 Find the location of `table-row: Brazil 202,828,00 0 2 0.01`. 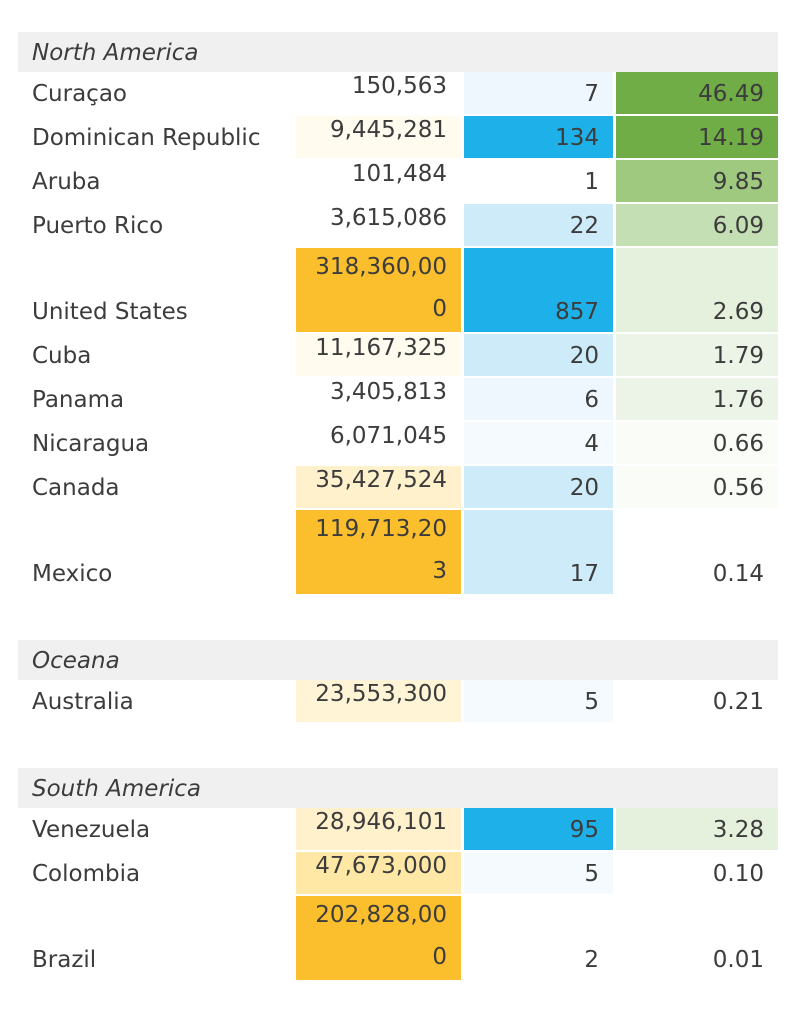

table-row: Brazil 202,828,00 0 2 0.01 is located at coordinates (398, 939).